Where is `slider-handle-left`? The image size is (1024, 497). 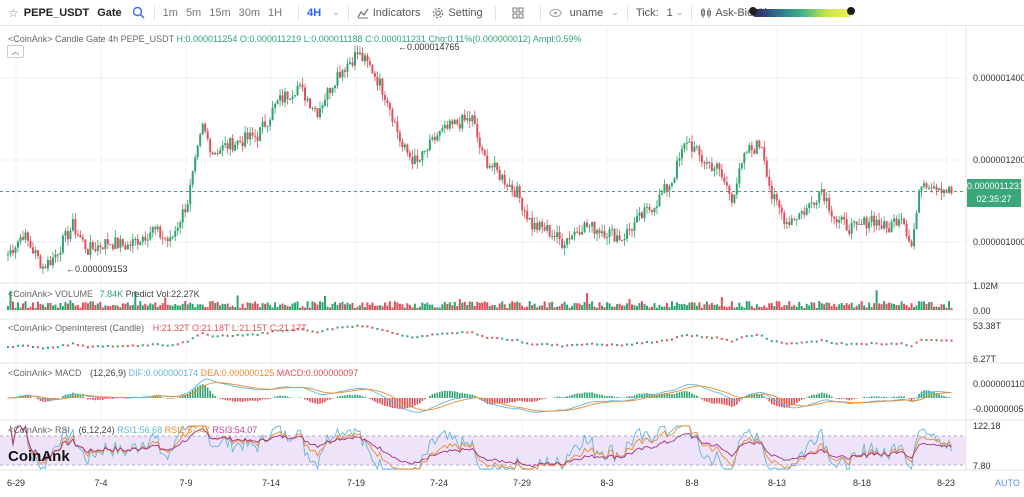 slider-handle-left is located at coordinates (753, 11).